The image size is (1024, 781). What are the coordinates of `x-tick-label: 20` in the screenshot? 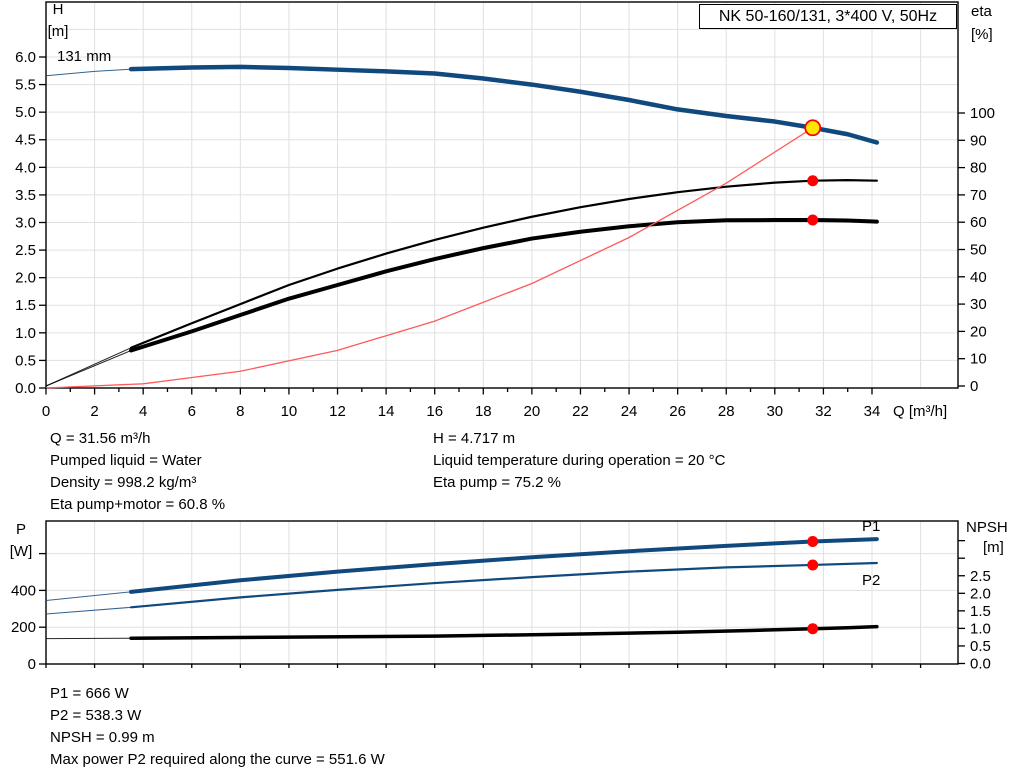 It's located at (532, 411).